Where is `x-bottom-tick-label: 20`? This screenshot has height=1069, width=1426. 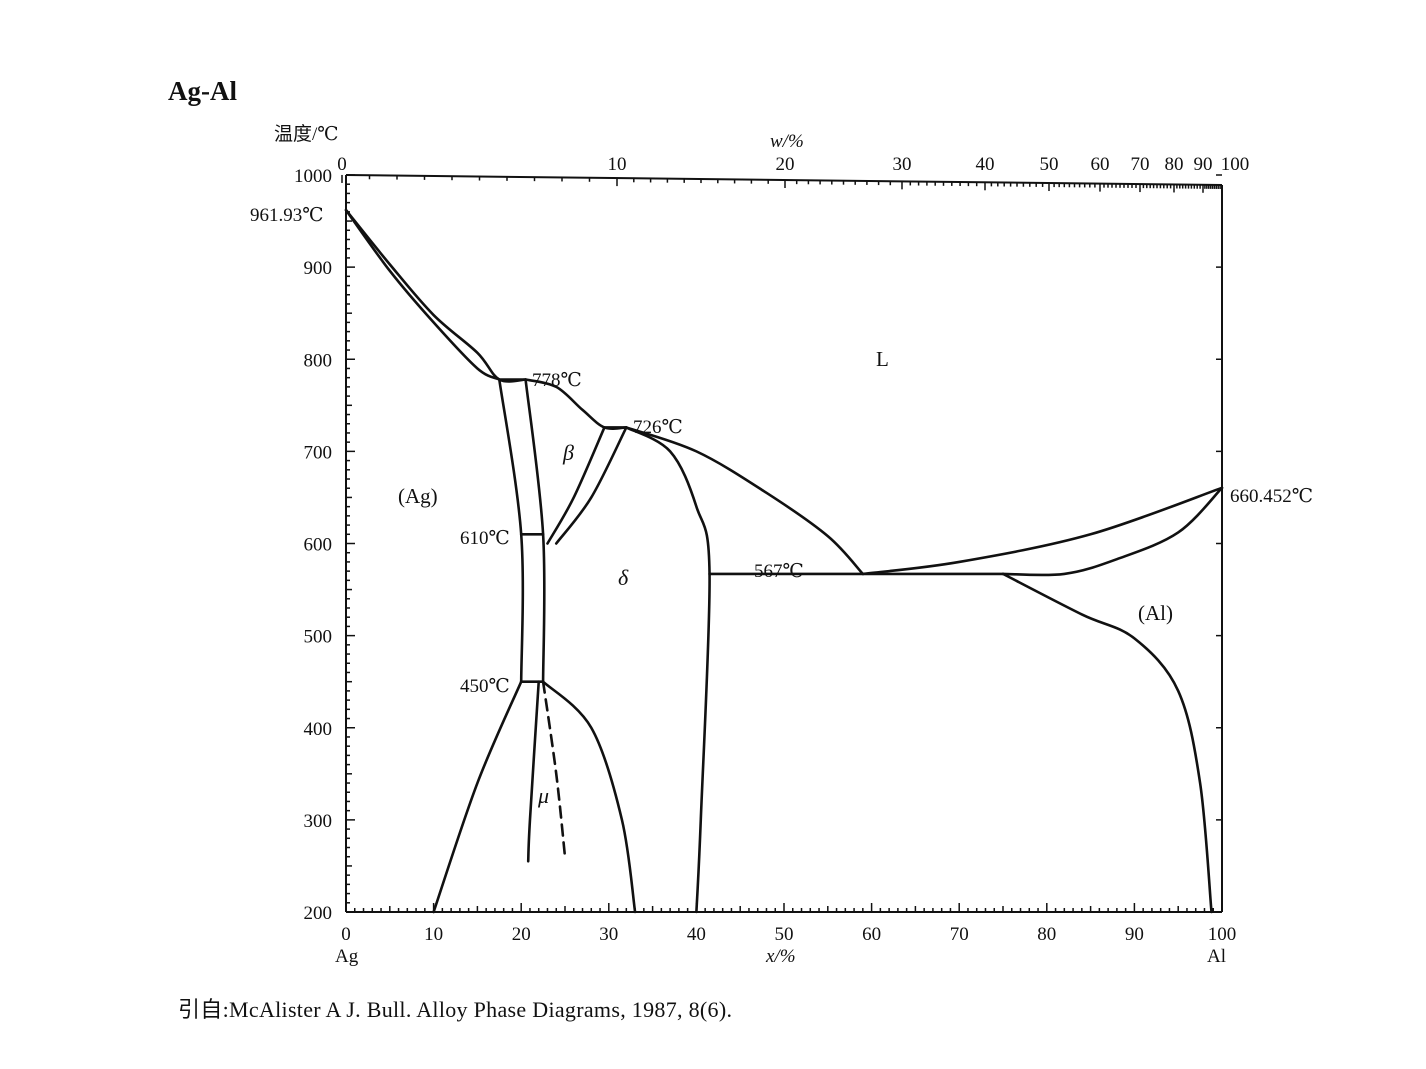 x-bottom-tick-label: 20 is located at coordinates (521, 934).